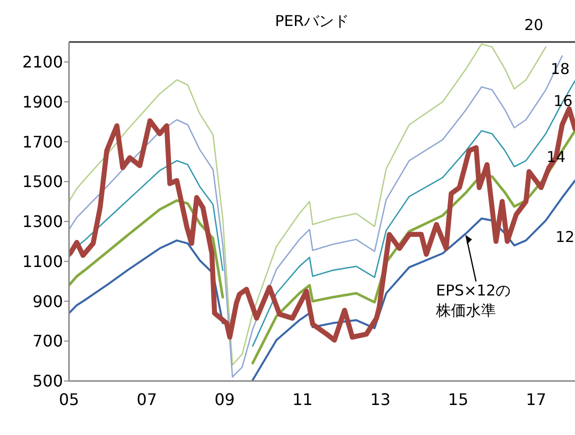 Image resolution: width=575 pixels, height=435 pixels. What do you see at coordinates (47, 341) in the screenshot?
I see `y-tick-label: 700` at bounding box center [47, 341].